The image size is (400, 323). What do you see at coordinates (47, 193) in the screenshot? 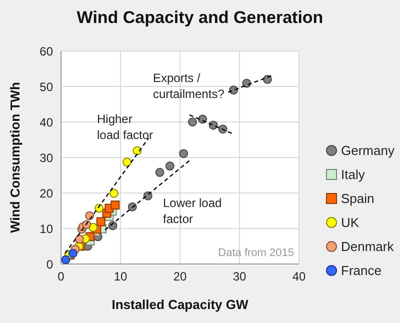
I see `y-tick-label: 20` at bounding box center [47, 193].